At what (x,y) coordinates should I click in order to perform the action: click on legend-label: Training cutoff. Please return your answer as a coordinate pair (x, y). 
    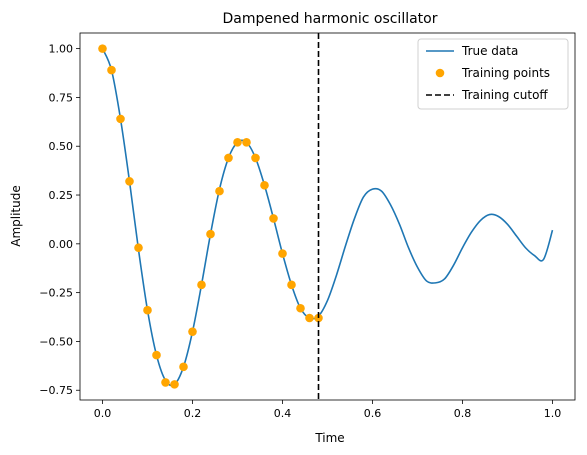
    Looking at the image, I should click on (504, 95).